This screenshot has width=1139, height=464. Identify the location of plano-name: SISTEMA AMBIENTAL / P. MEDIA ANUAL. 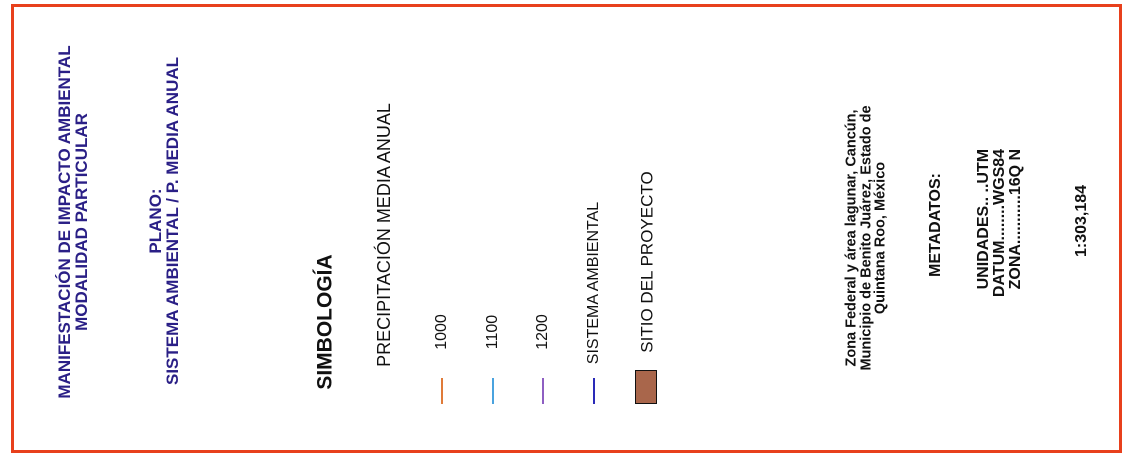
(172, 221).